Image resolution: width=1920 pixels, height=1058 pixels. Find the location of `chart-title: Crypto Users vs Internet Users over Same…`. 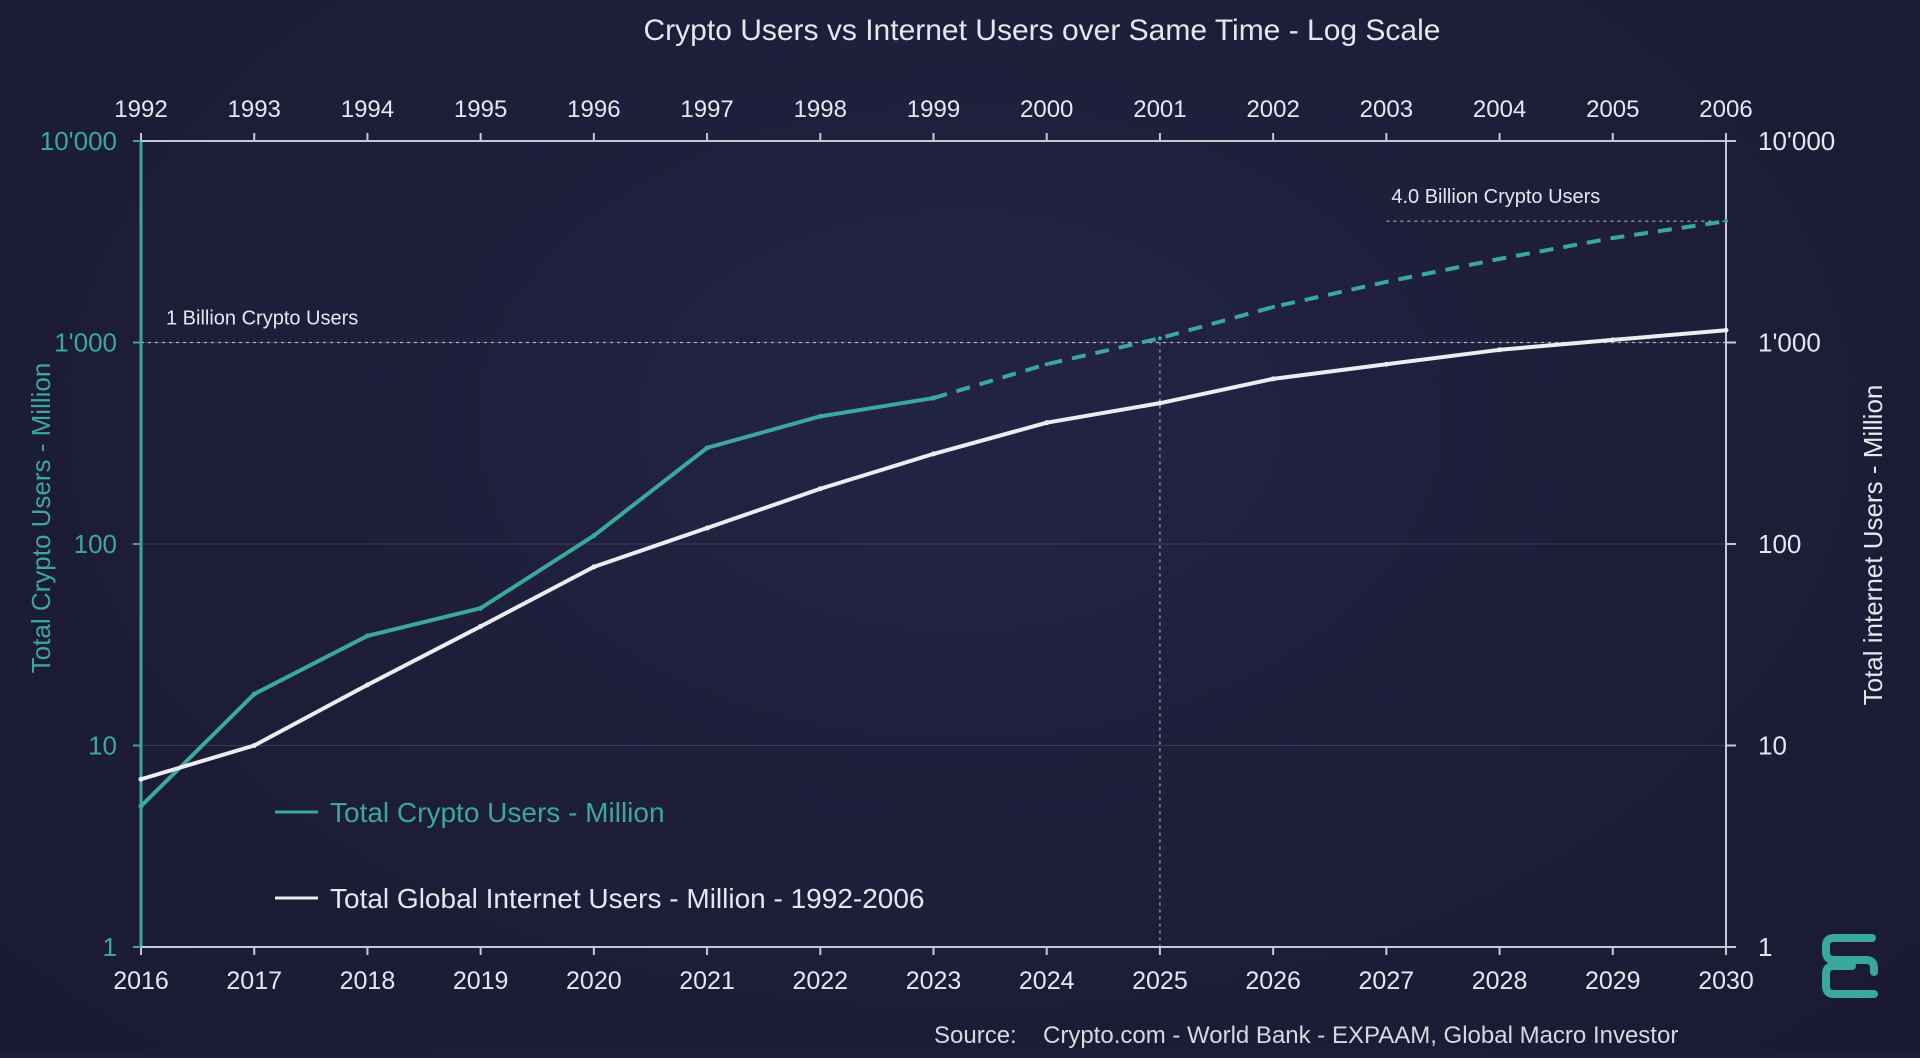

chart-title: Crypto Users vs Internet Users over Same… is located at coordinates (1042, 30).